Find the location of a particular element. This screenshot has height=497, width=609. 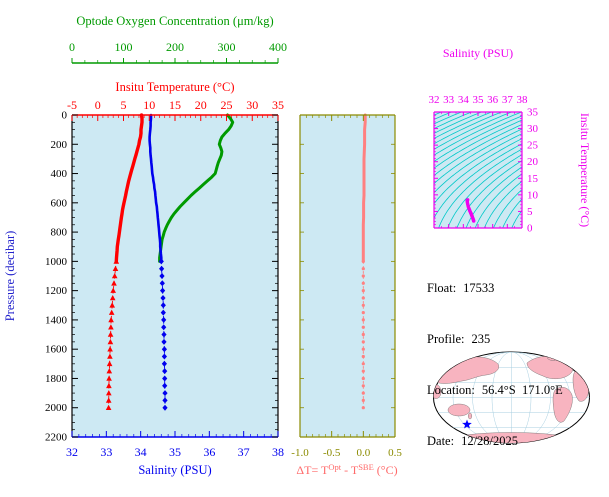

pressure-tick-label: 400 is located at coordinates (59, 174).